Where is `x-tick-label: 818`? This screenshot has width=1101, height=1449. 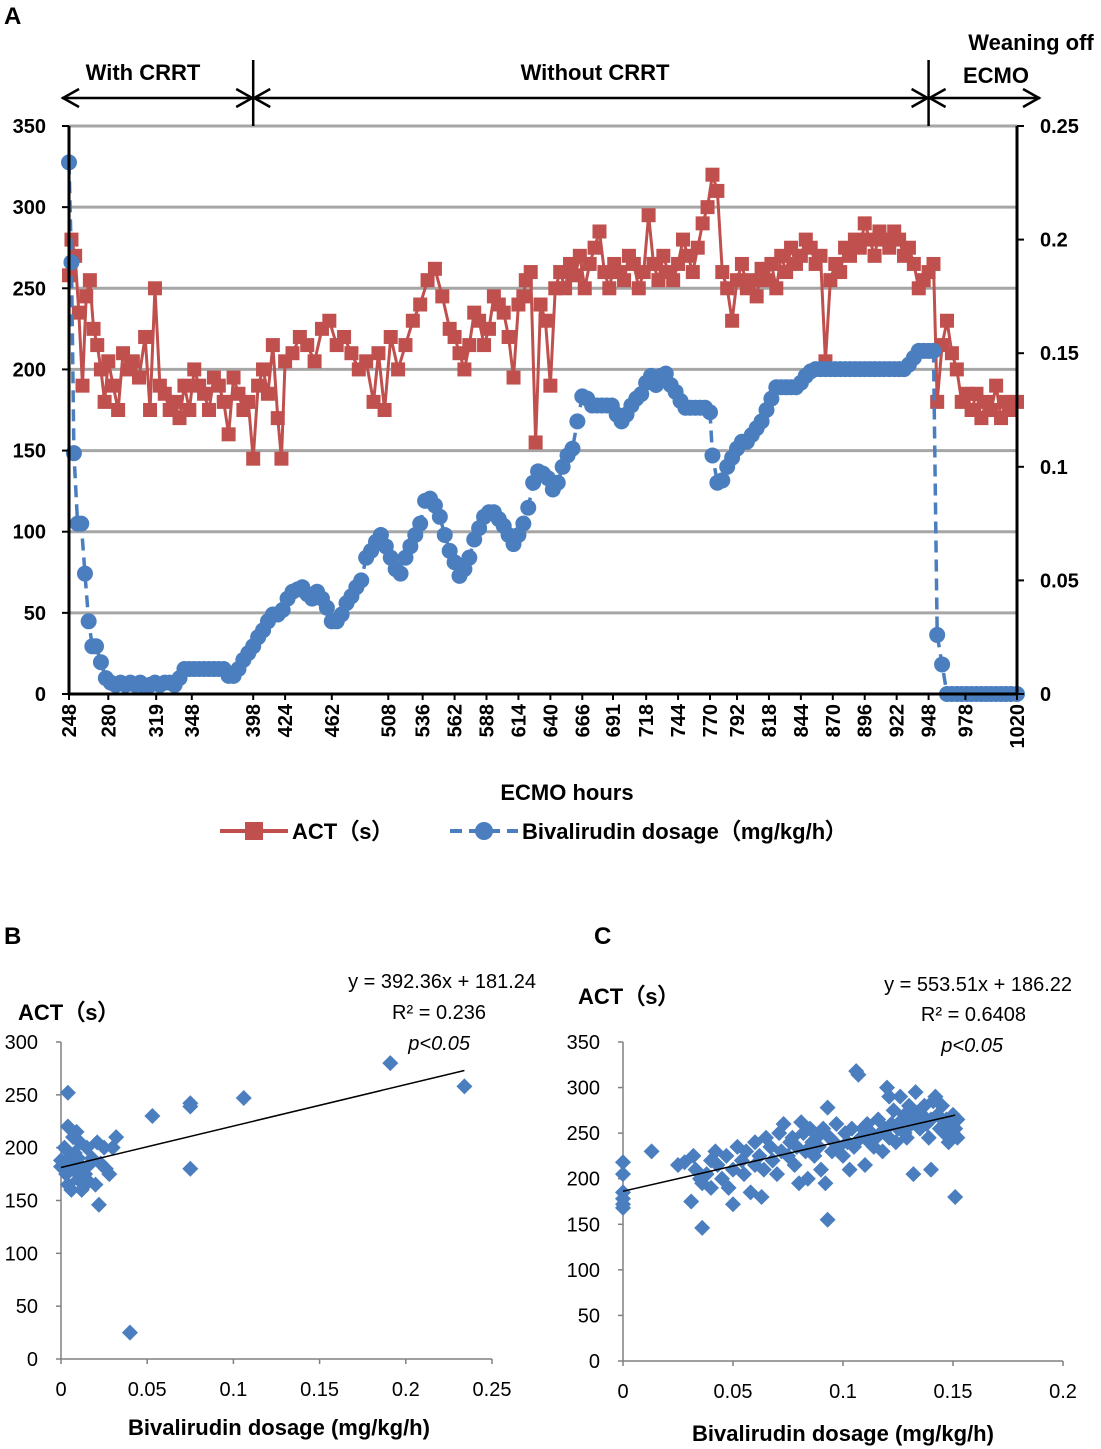
x-tick-label: 818 is located at coordinates (770, 720).